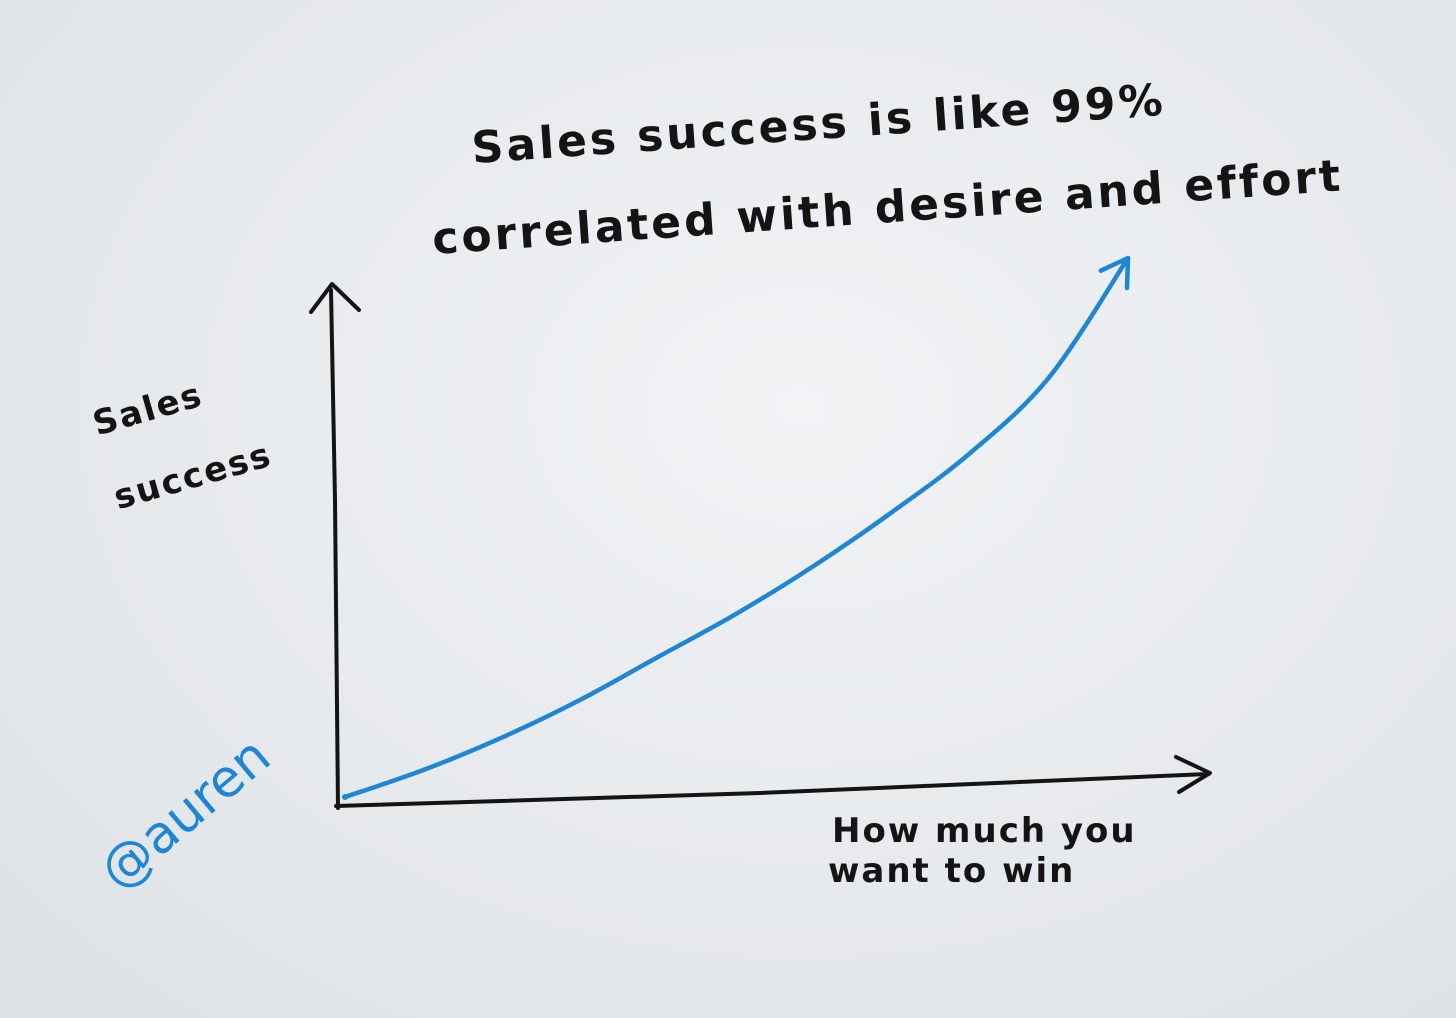 Image resolution: width=1456 pixels, height=1018 pixels. What do you see at coordinates (193, 476) in the screenshot?
I see `y-axis-label-line-2: success` at bounding box center [193, 476].